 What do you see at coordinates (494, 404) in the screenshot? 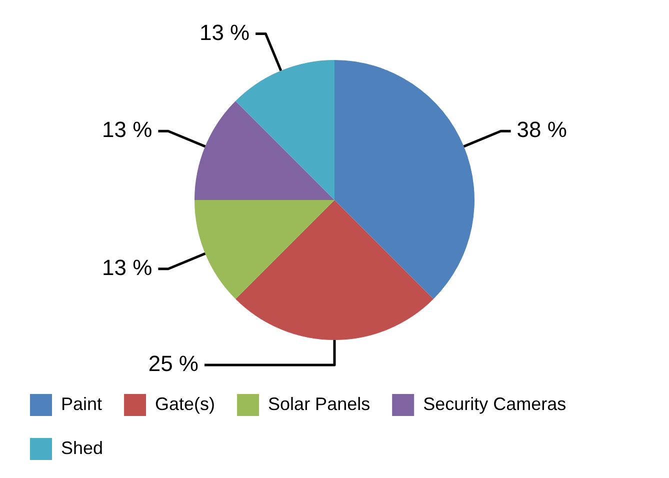
I see `legend-label: Security Cameras` at bounding box center [494, 404].